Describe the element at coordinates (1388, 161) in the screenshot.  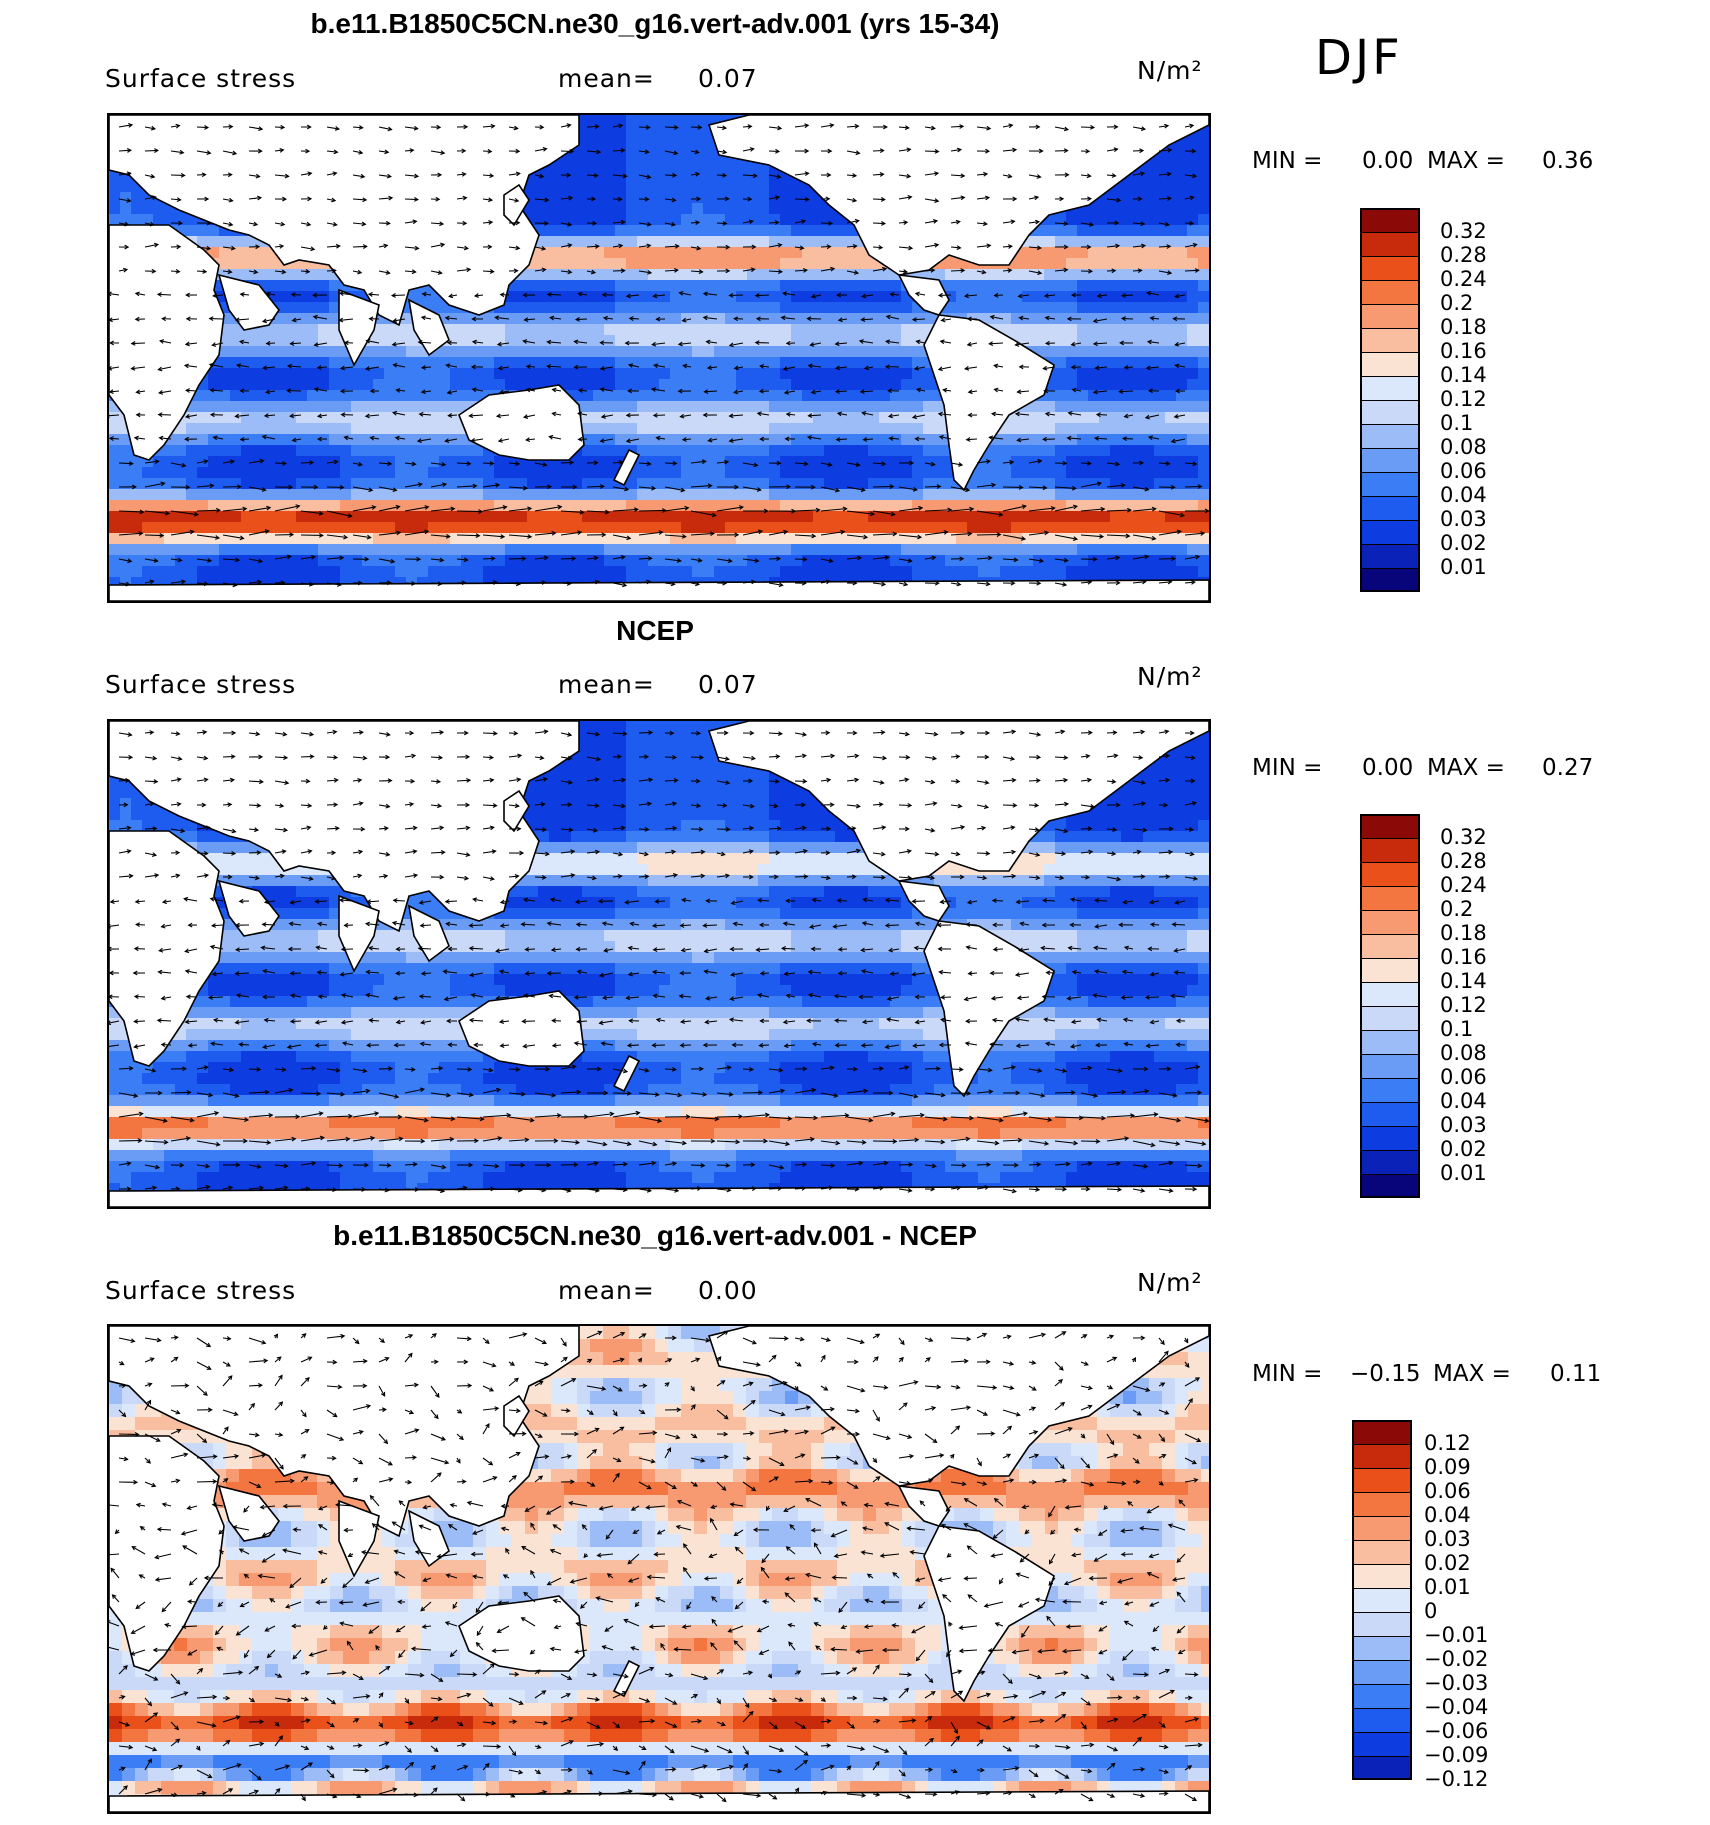
I see `panel-1-min-value: 0.00` at that location.